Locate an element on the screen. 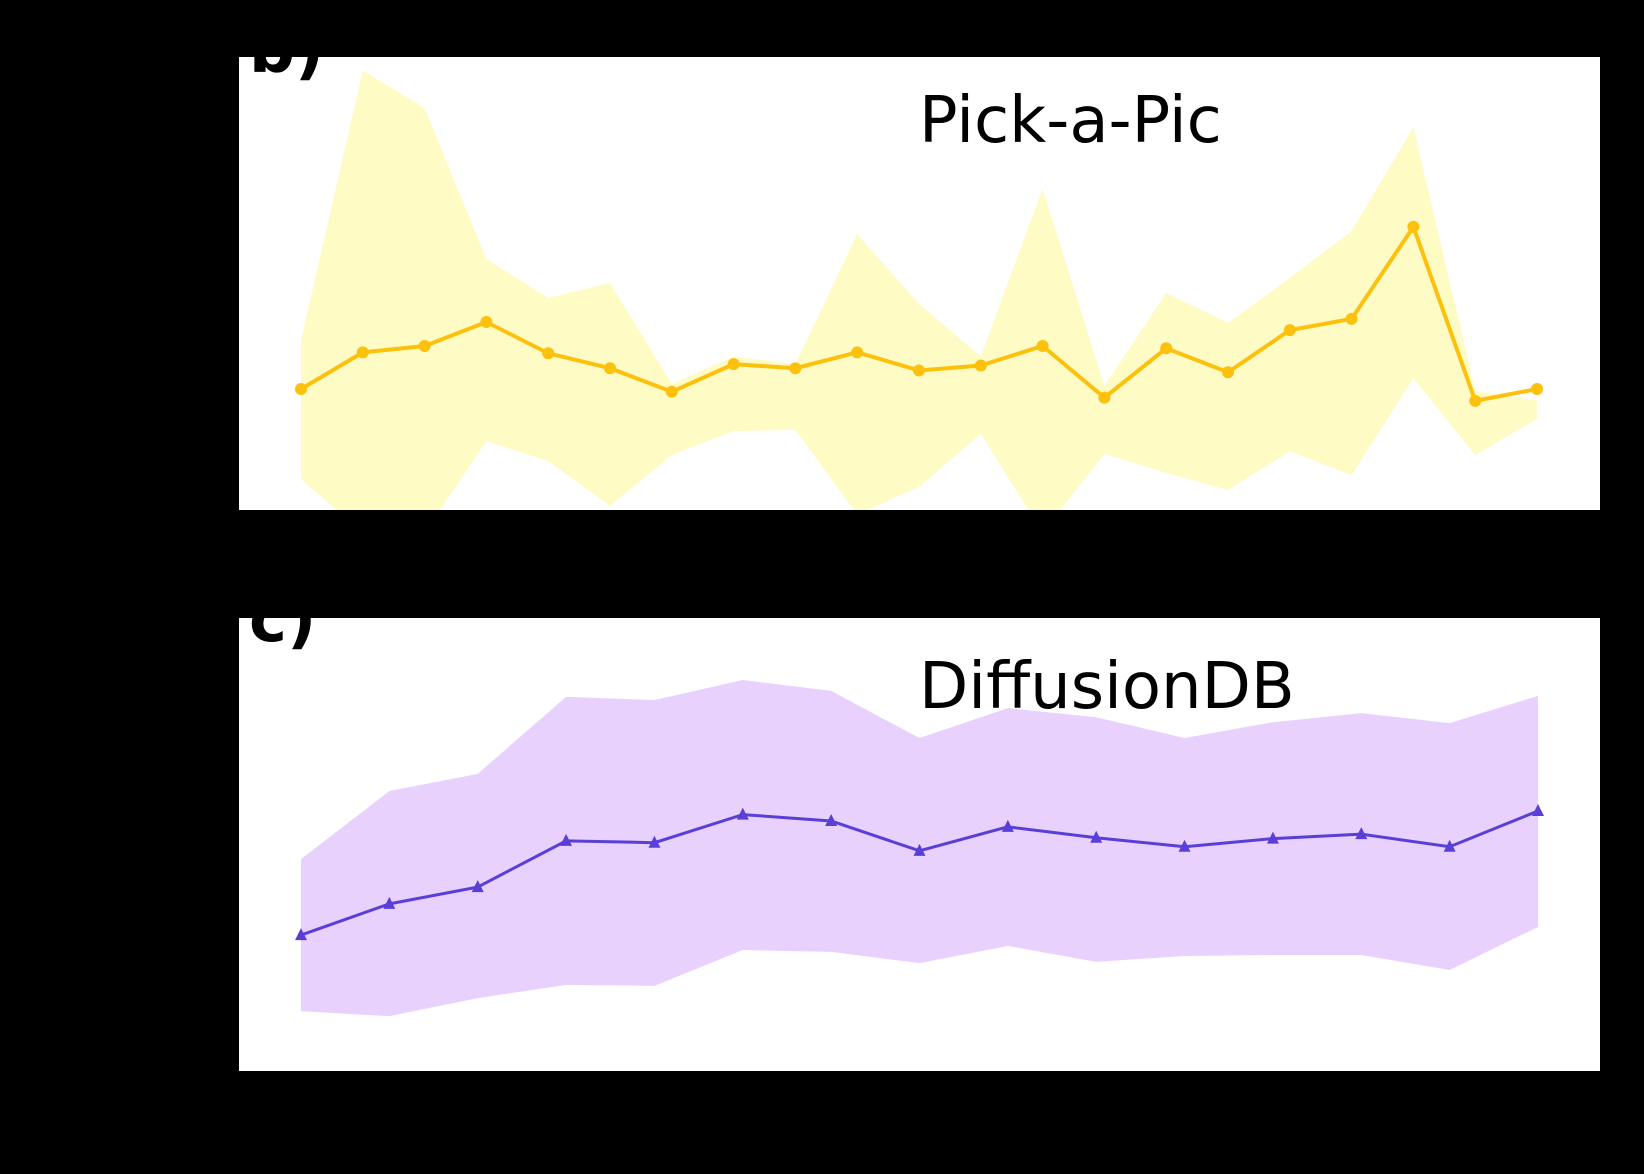 This screenshot has height=1174, width=1644. panel-title-diffusiondb: DiffusionDB is located at coordinates (1107, 687).